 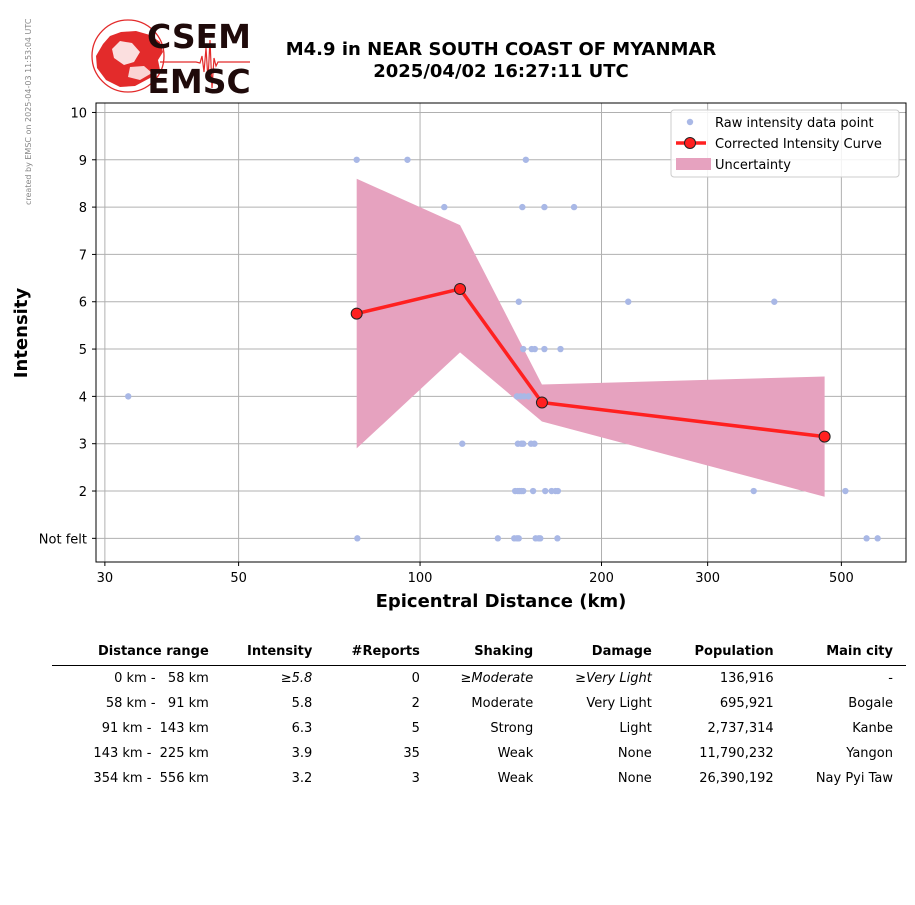 What do you see at coordinates (415, 778) in the screenshot?
I see `cell-reports: 3` at bounding box center [415, 778].